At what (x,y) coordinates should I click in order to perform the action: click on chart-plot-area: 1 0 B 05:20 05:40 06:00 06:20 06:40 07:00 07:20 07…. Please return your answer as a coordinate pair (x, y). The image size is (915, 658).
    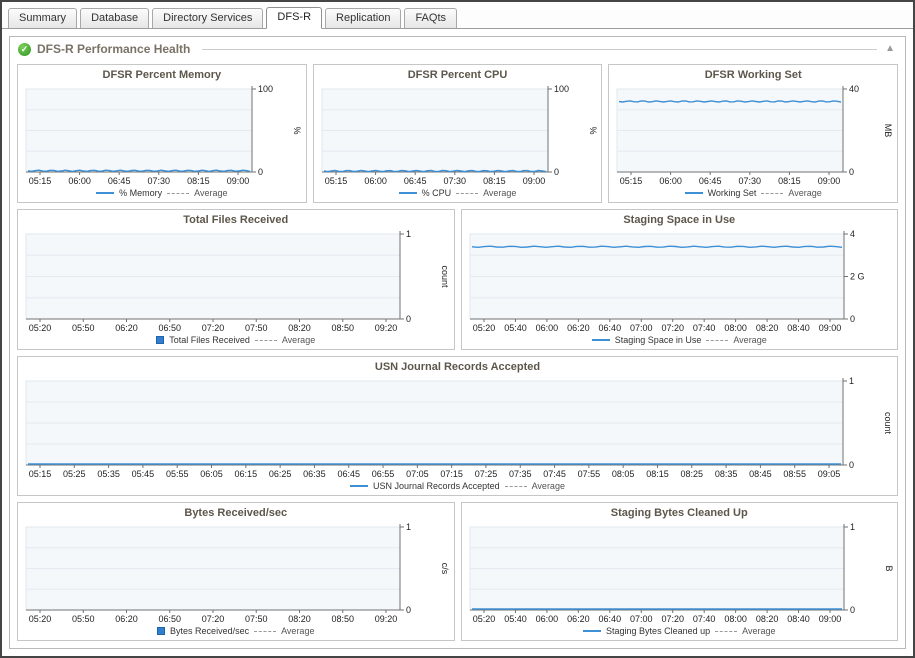
    Looking at the image, I should click on (680, 572).